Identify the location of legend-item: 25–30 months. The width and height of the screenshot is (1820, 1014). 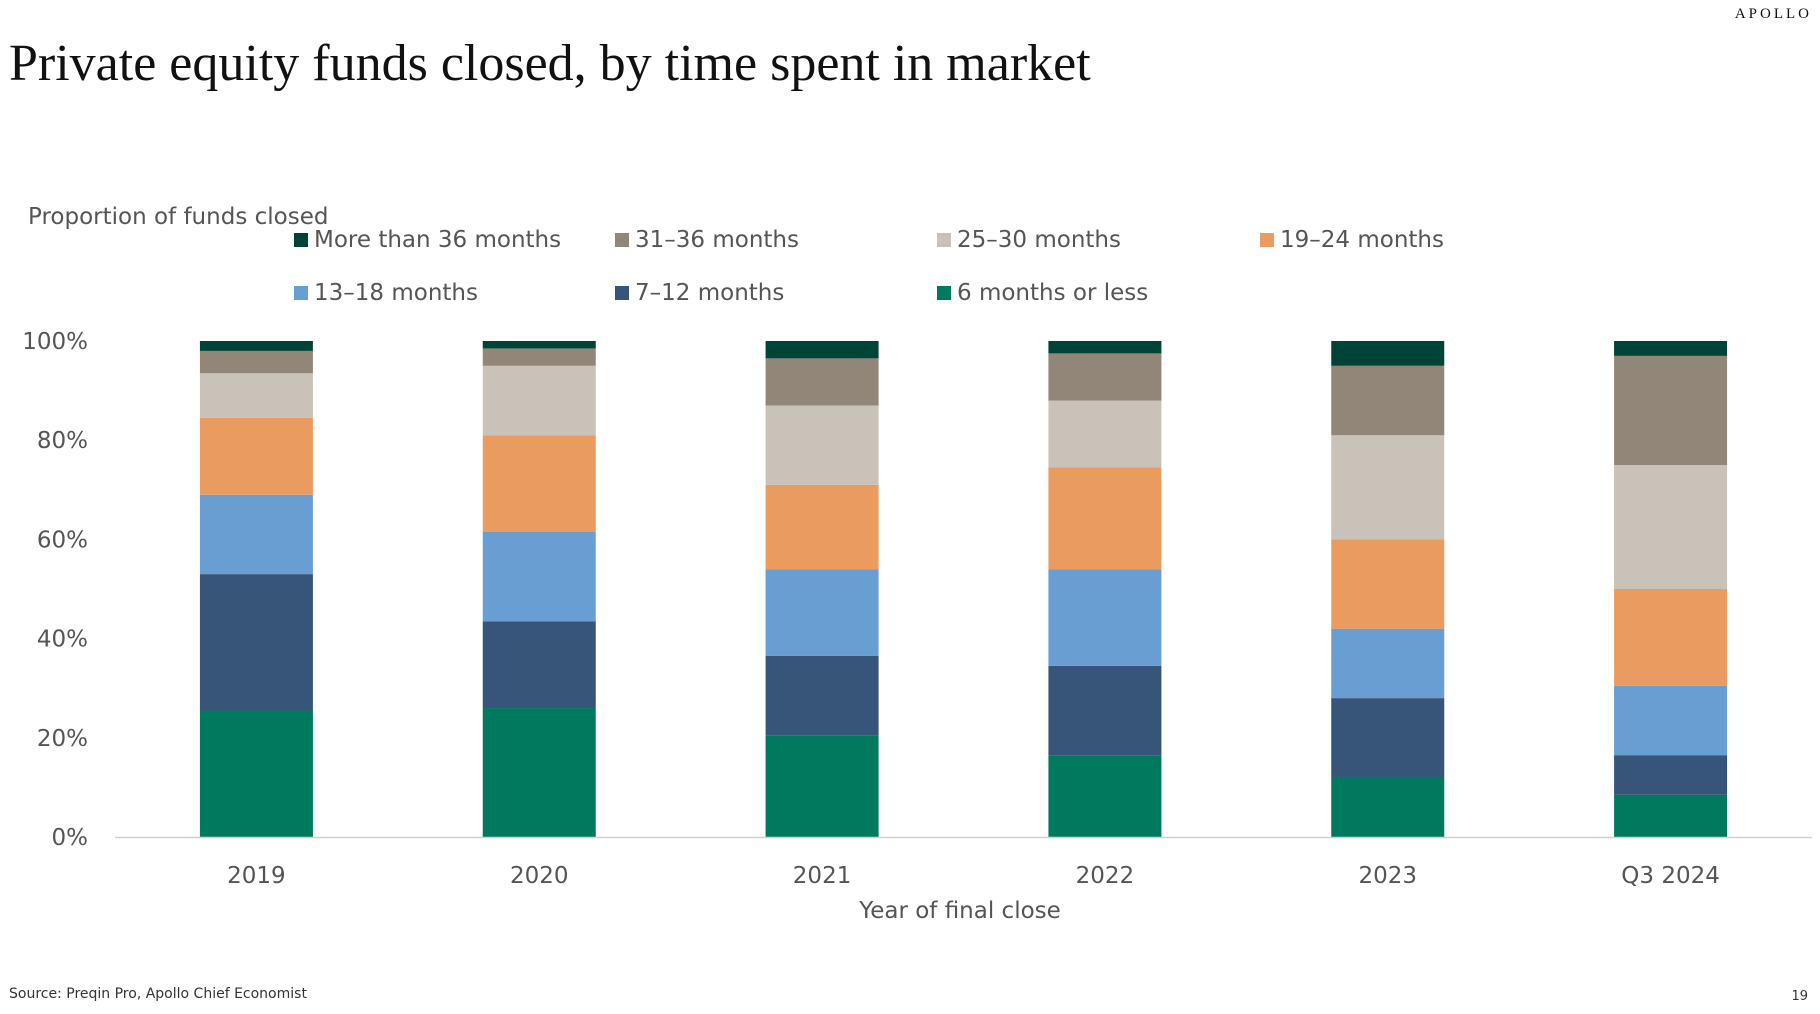
(1029, 240).